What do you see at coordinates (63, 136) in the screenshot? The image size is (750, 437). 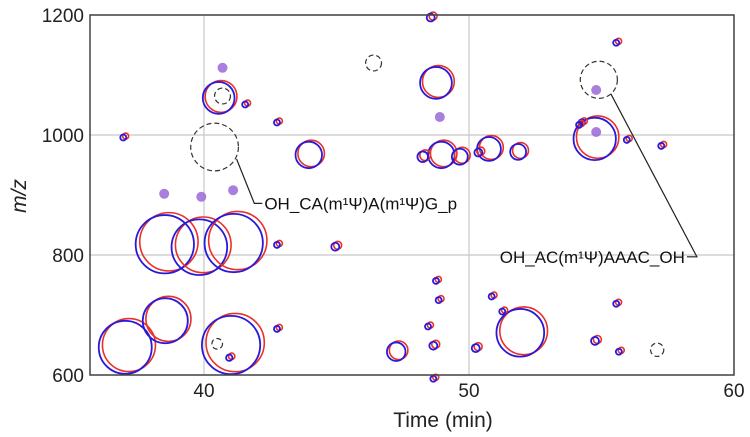 I see `y-tick-label: 1000` at bounding box center [63, 136].